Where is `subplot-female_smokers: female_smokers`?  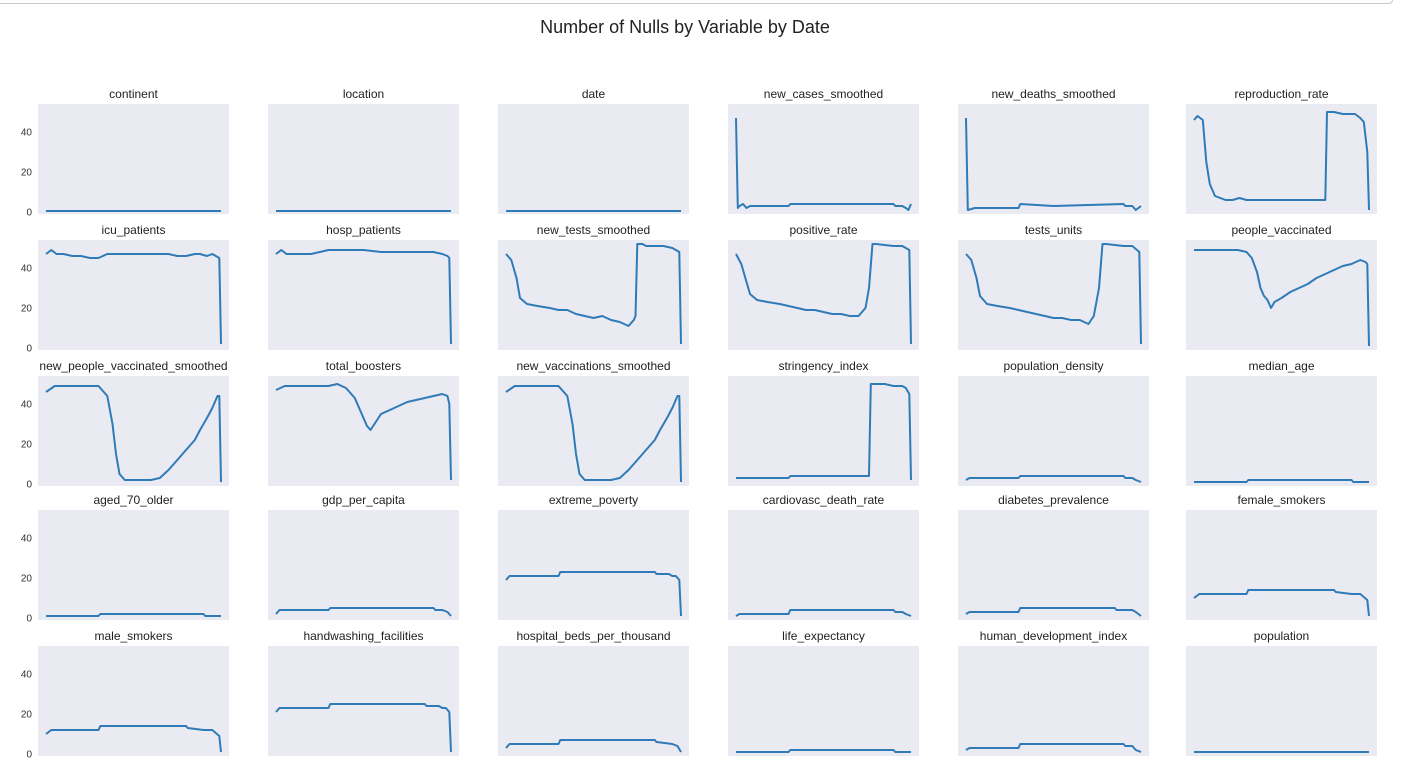 subplot-female_smokers: female_smokers is located at coordinates (1281, 556).